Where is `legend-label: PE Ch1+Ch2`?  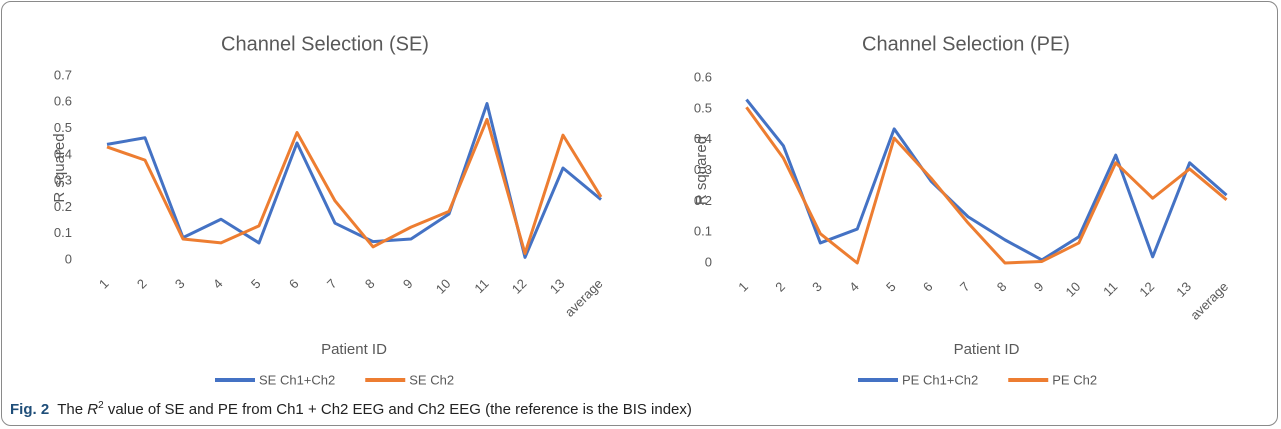 legend-label: PE Ch1+Ch2 is located at coordinates (940, 379).